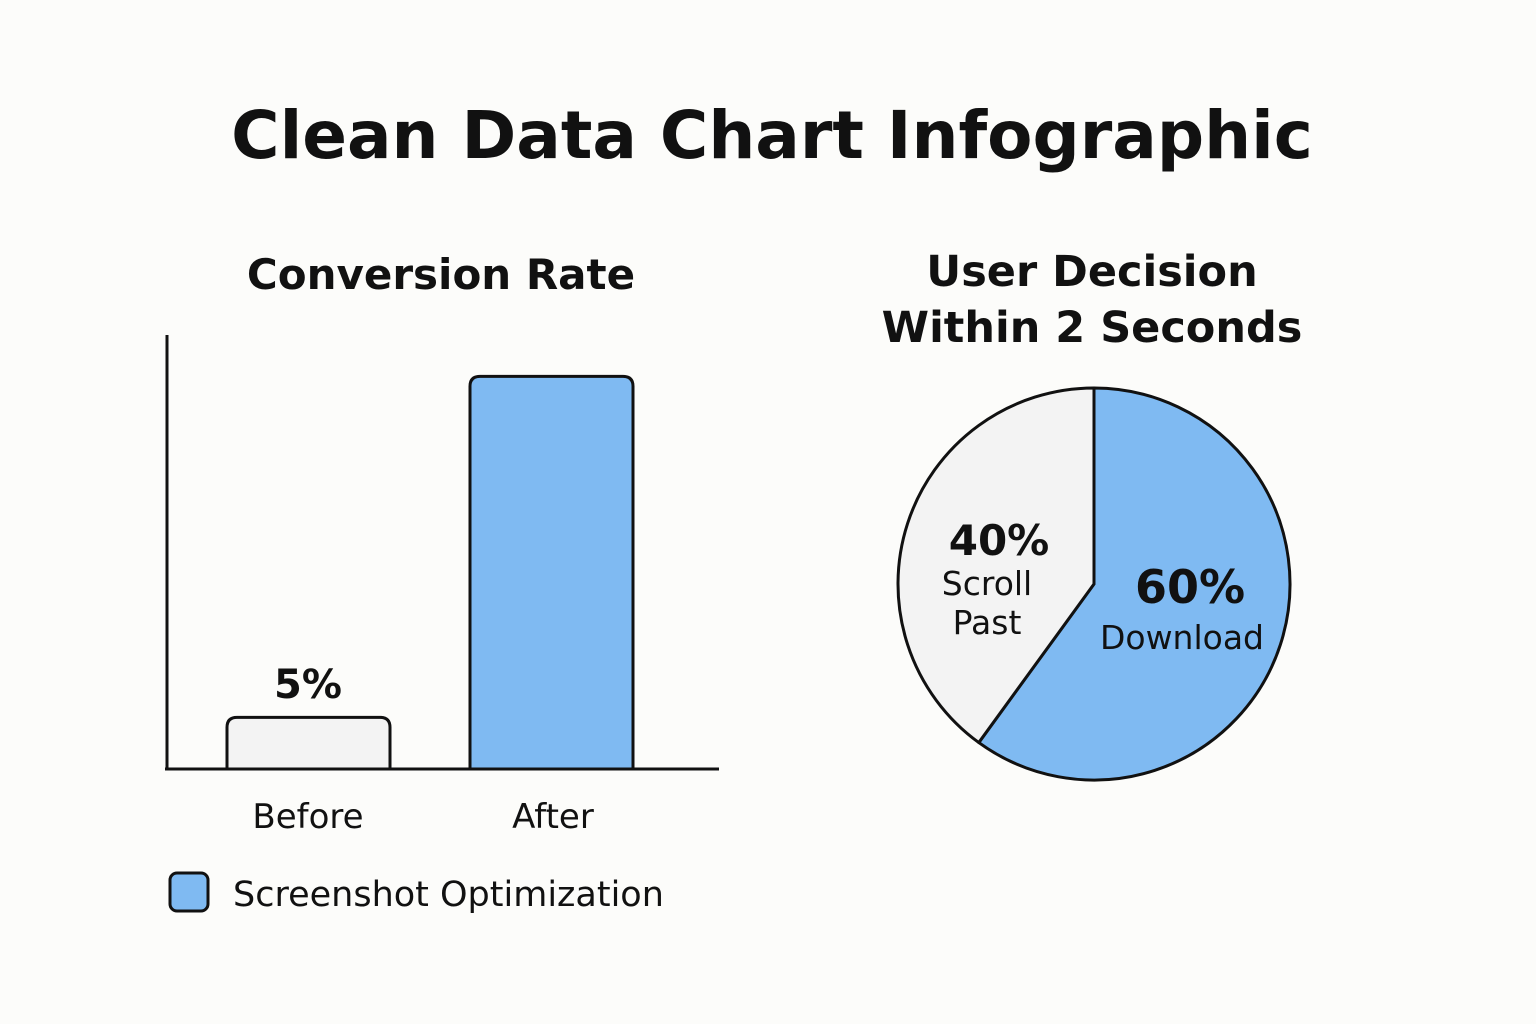  Describe the element at coordinates (999, 540) in the screenshot. I see `slice-value-scroll-past: 40%` at that location.